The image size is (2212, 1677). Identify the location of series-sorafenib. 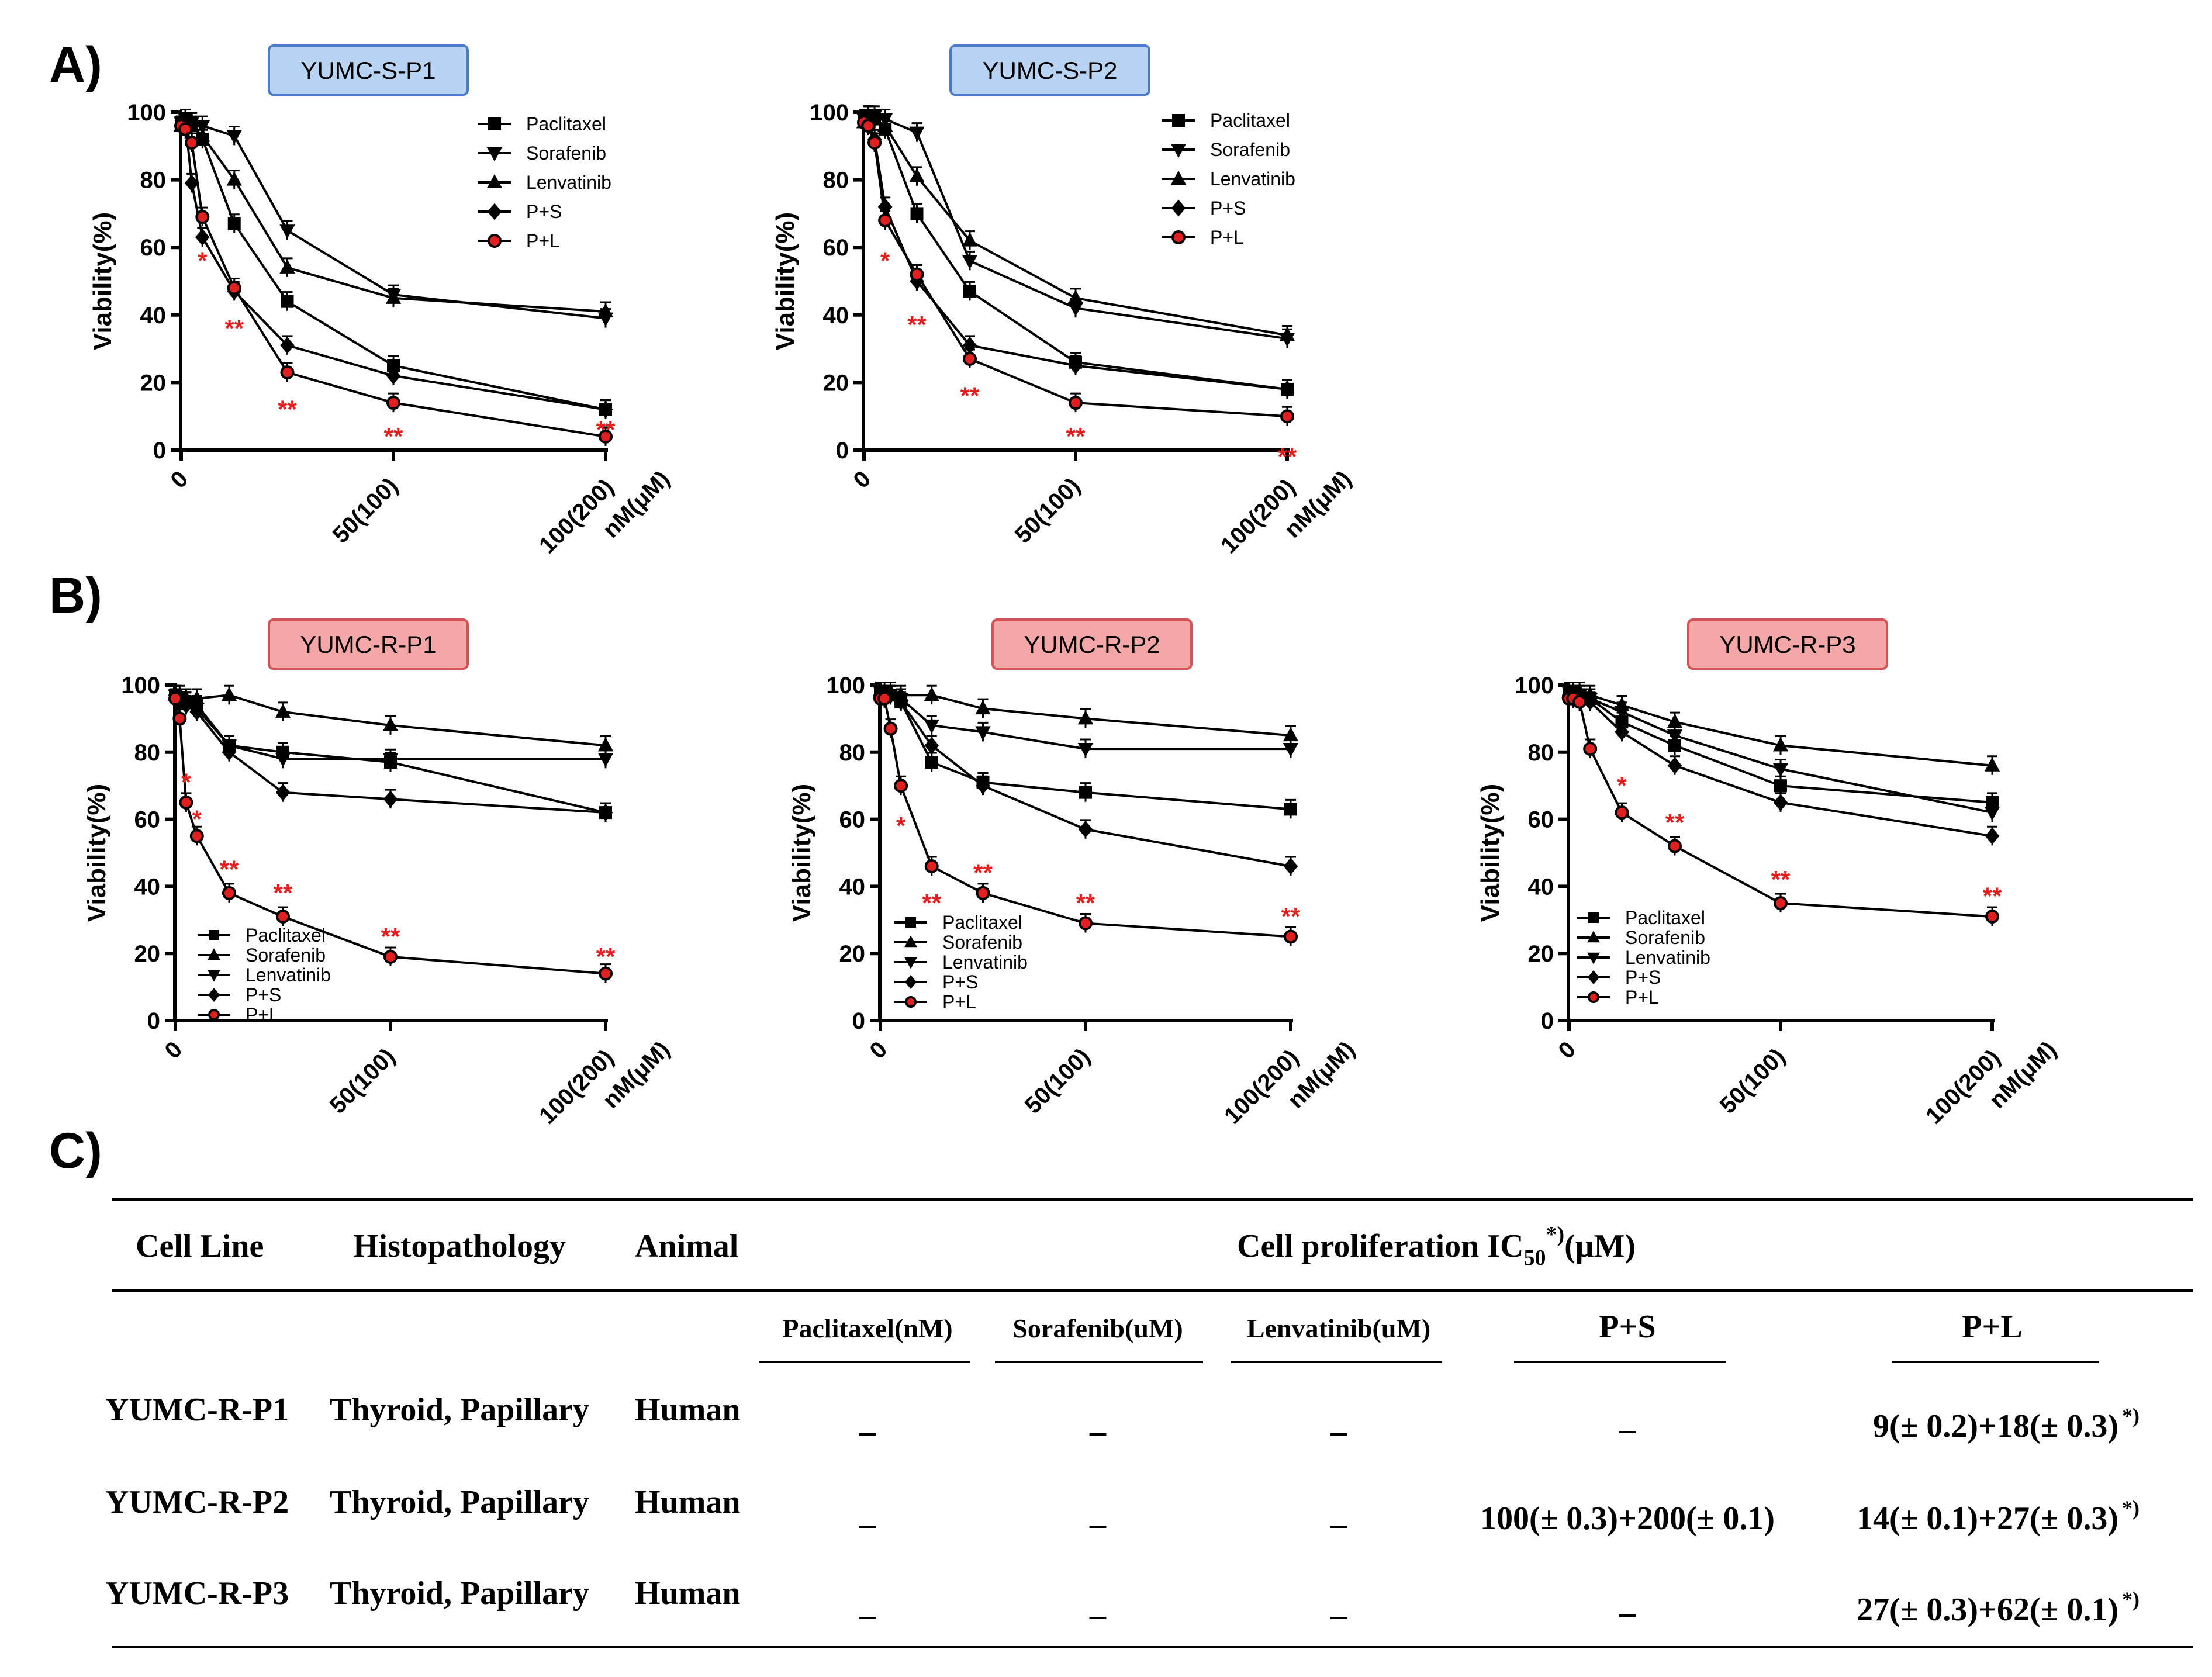
(1085, 713).